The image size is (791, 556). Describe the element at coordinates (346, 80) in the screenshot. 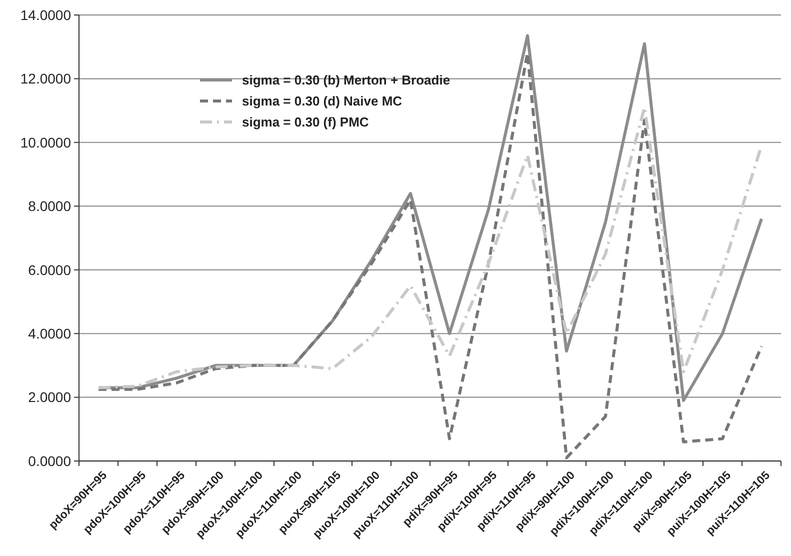

I see `legend-label: sigma = 0.30 (b) Merton + Broadie` at that location.